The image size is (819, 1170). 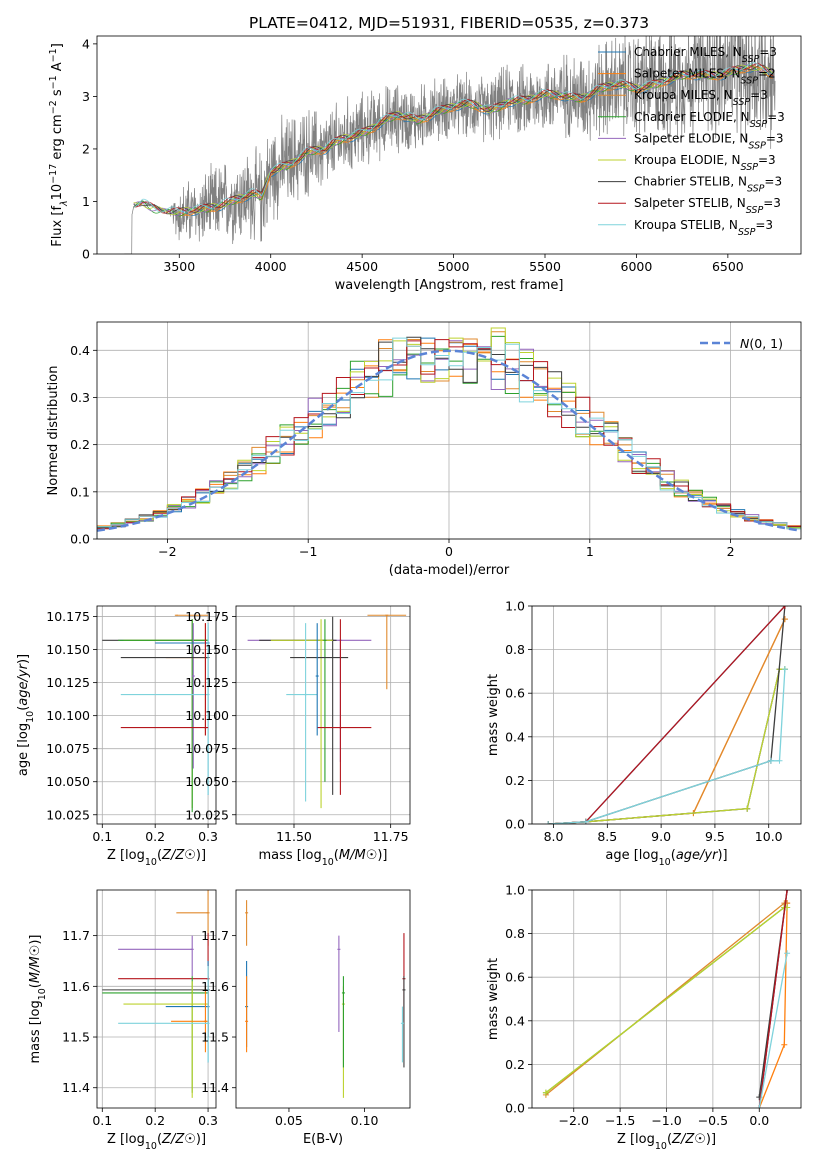 What do you see at coordinates (80, 397) in the screenshot?
I see `residuals-ytick-label: 0.3` at bounding box center [80, 397].